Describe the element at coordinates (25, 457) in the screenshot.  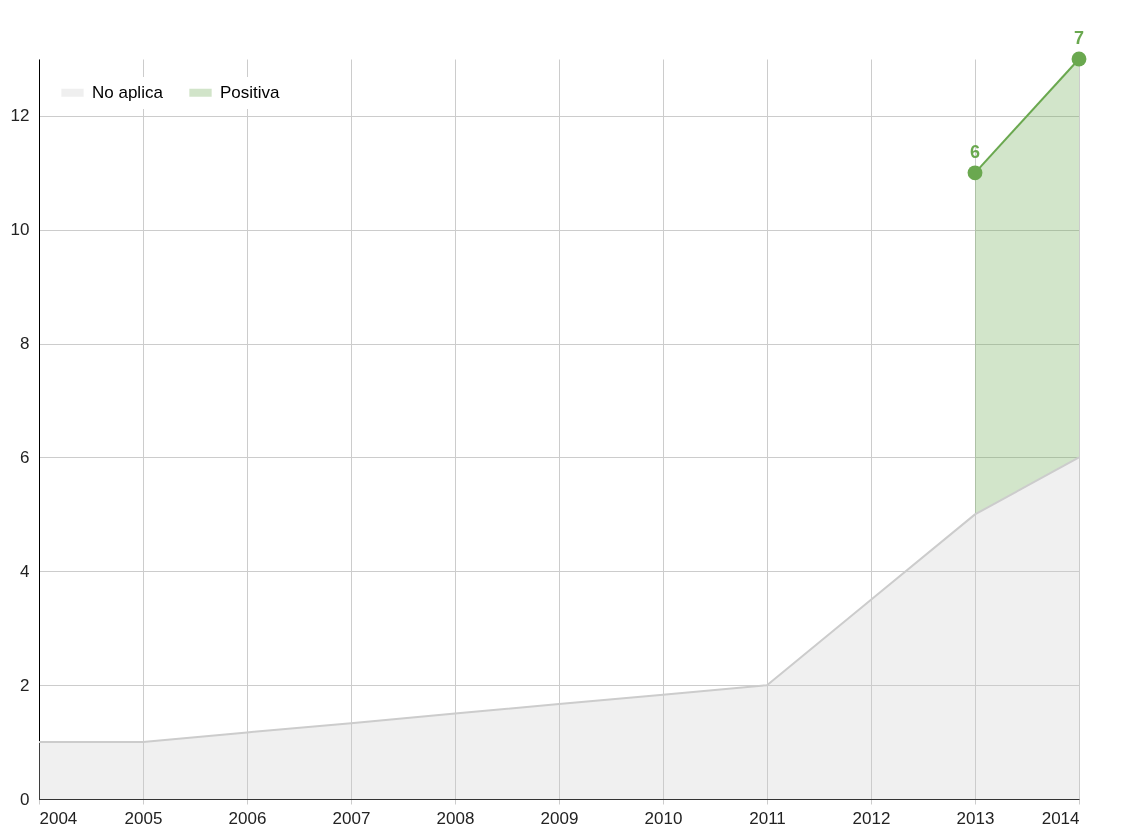
I see `y-tick-label: 6` at that location.